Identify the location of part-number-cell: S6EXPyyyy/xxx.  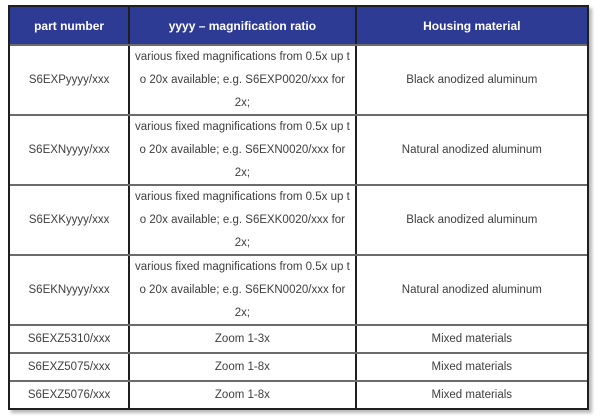
(69, 79).